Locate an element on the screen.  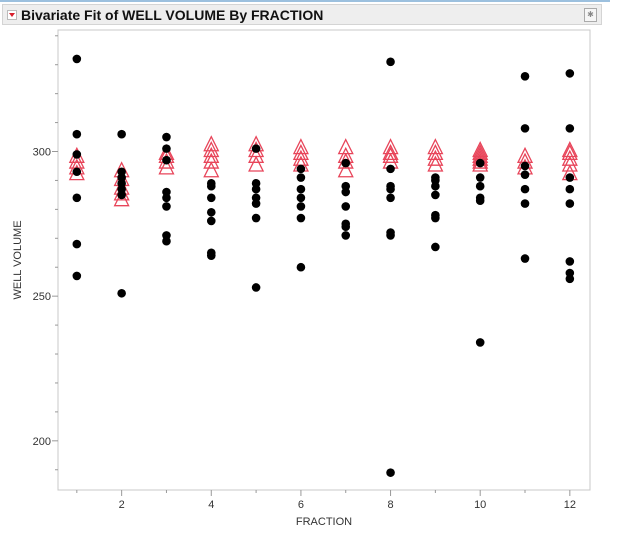
report-title: Bivariate Fit of WELL VOLUME By FRACTION is located at coordinates (172, 15).